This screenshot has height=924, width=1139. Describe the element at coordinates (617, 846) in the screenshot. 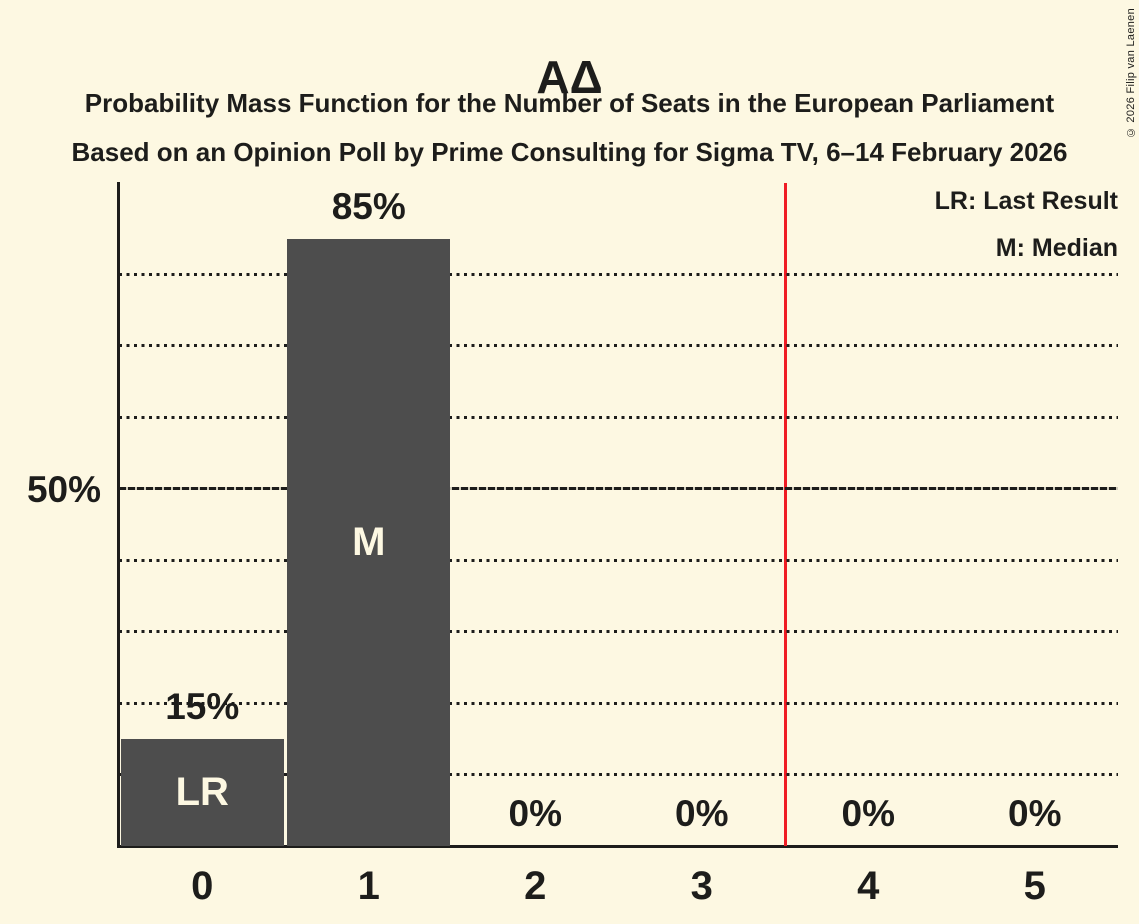

I see `x-axis-line` at that location.